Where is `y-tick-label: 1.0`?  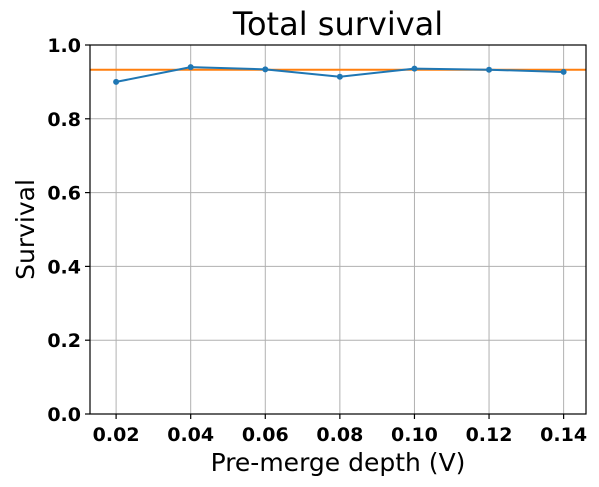
y-tick-label: 1.0 is located at coordinates (64, 46).